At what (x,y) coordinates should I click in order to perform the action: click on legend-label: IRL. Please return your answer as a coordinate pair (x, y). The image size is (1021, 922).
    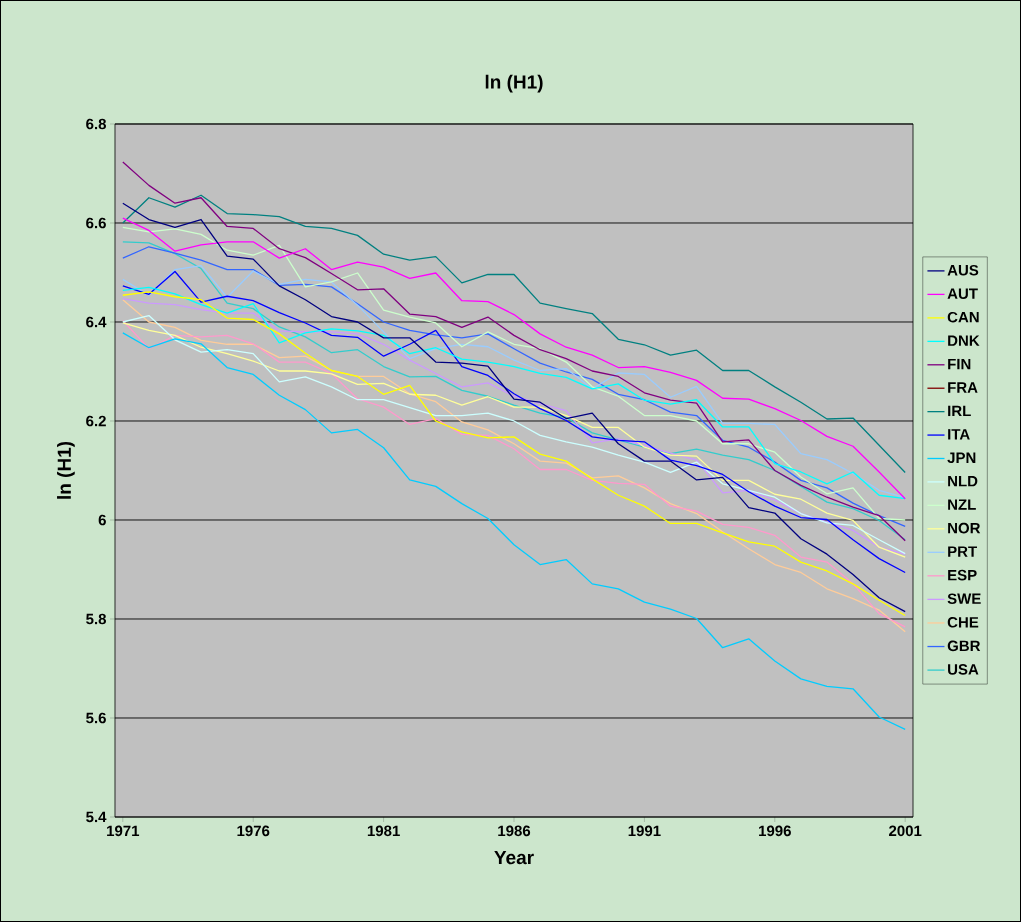
    Looking at the image, I should click on (959, 411).